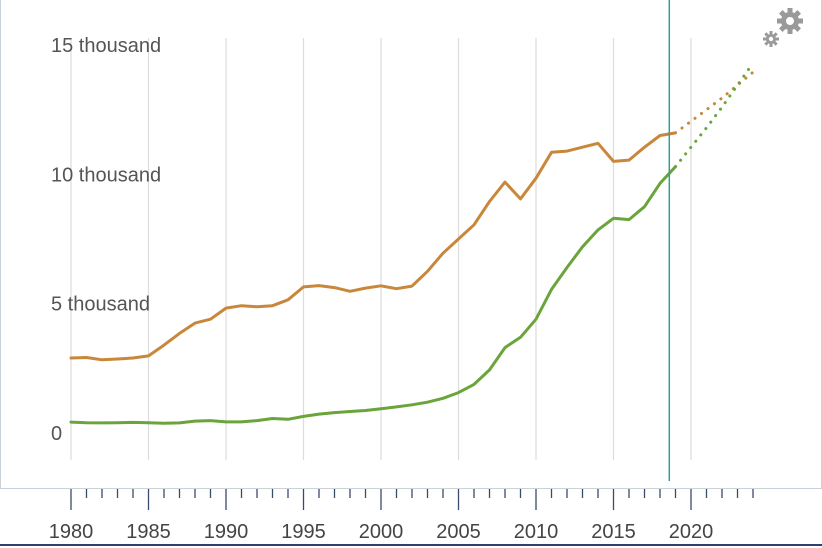  What do you see at coordinates (613, 532) in the screenshot?
I see `x-tick-label: 2015` at bounding box center [613, 532].